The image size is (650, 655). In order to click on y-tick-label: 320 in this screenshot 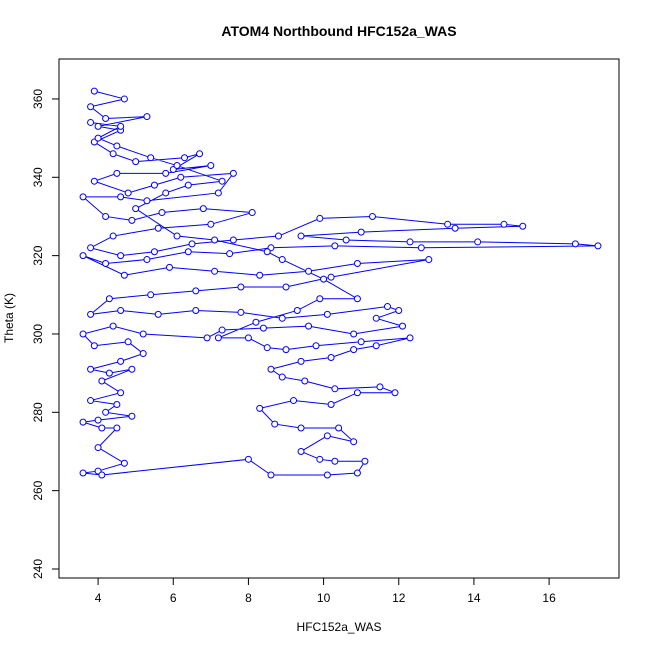, I will do `click(38, 255)`.